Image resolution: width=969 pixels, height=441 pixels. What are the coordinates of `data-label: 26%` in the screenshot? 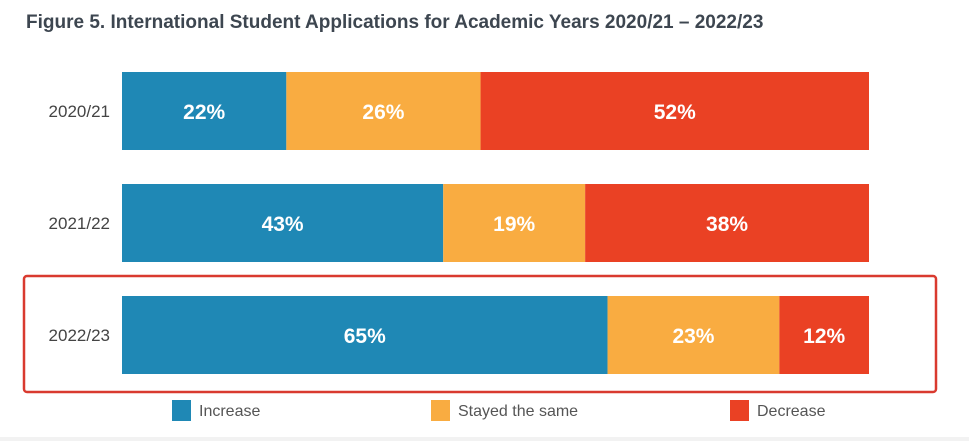 It's located at (383, 112).